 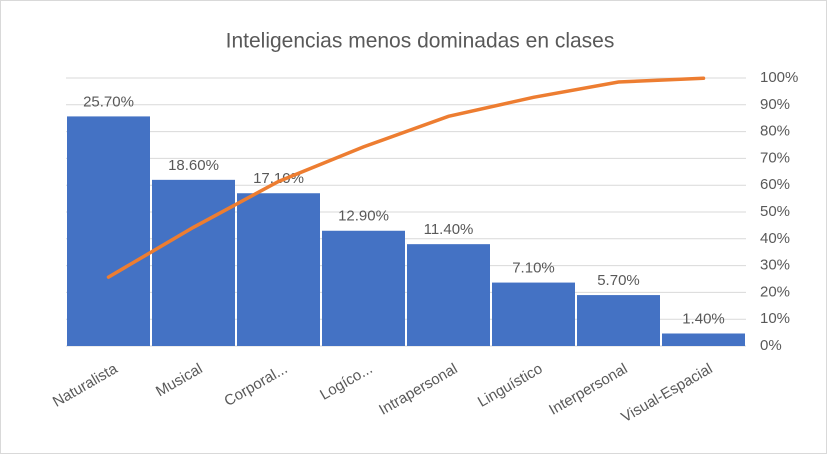 I want to click on y2-tick-label: 50%, so click(x=775, y=211).